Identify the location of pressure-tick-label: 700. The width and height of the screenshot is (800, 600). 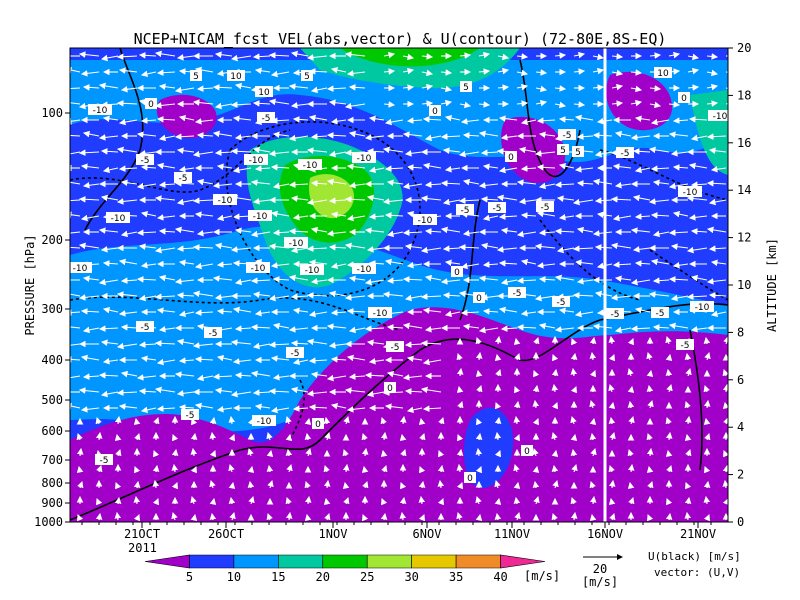
(52, 460).